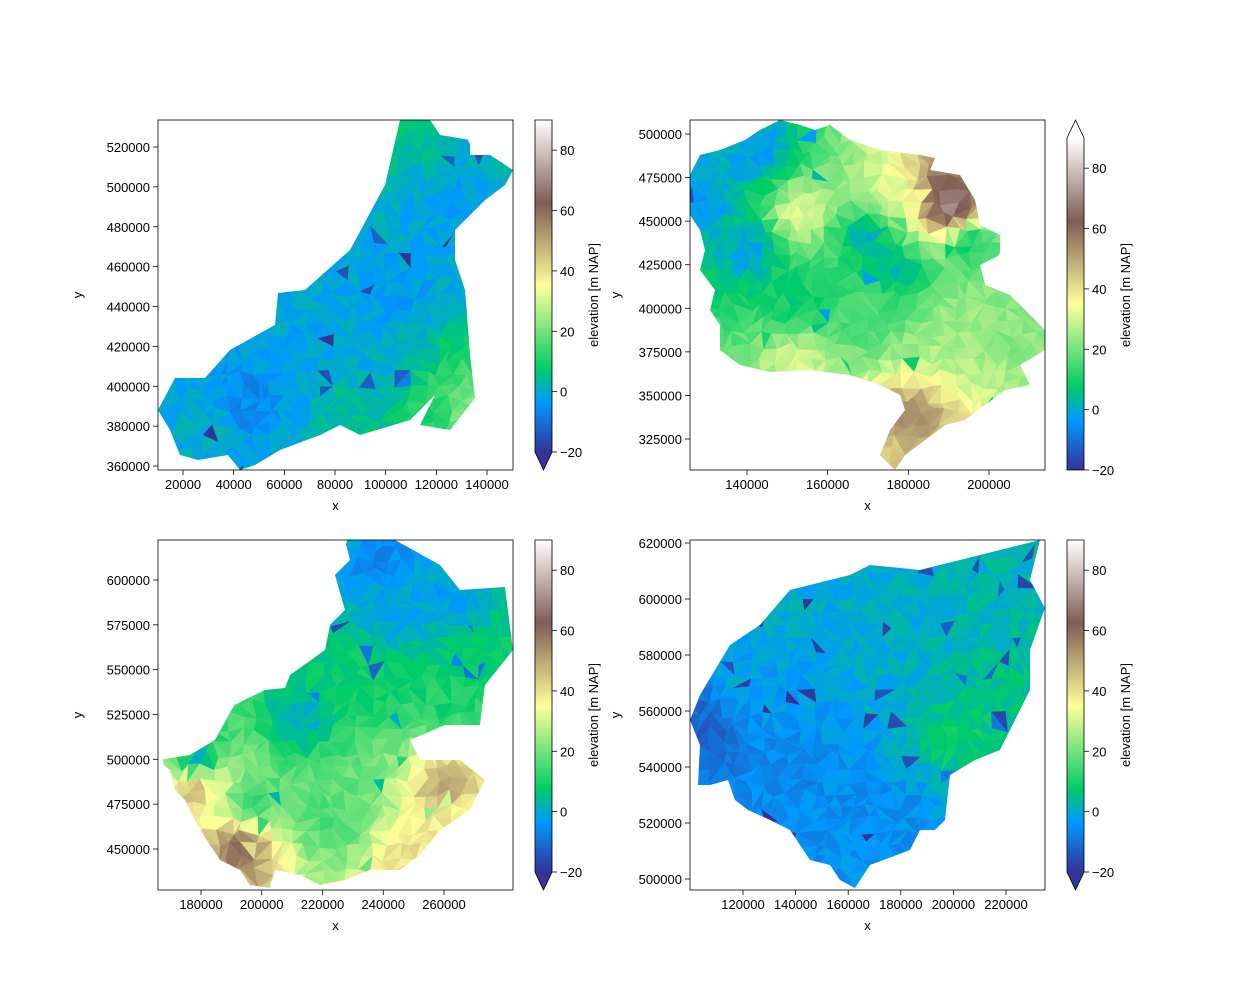 The image size is (1260, 1000). Describe the element at coordinates (128, 849) in the screenshot. I see `y-tick-label: 450000` at that location.